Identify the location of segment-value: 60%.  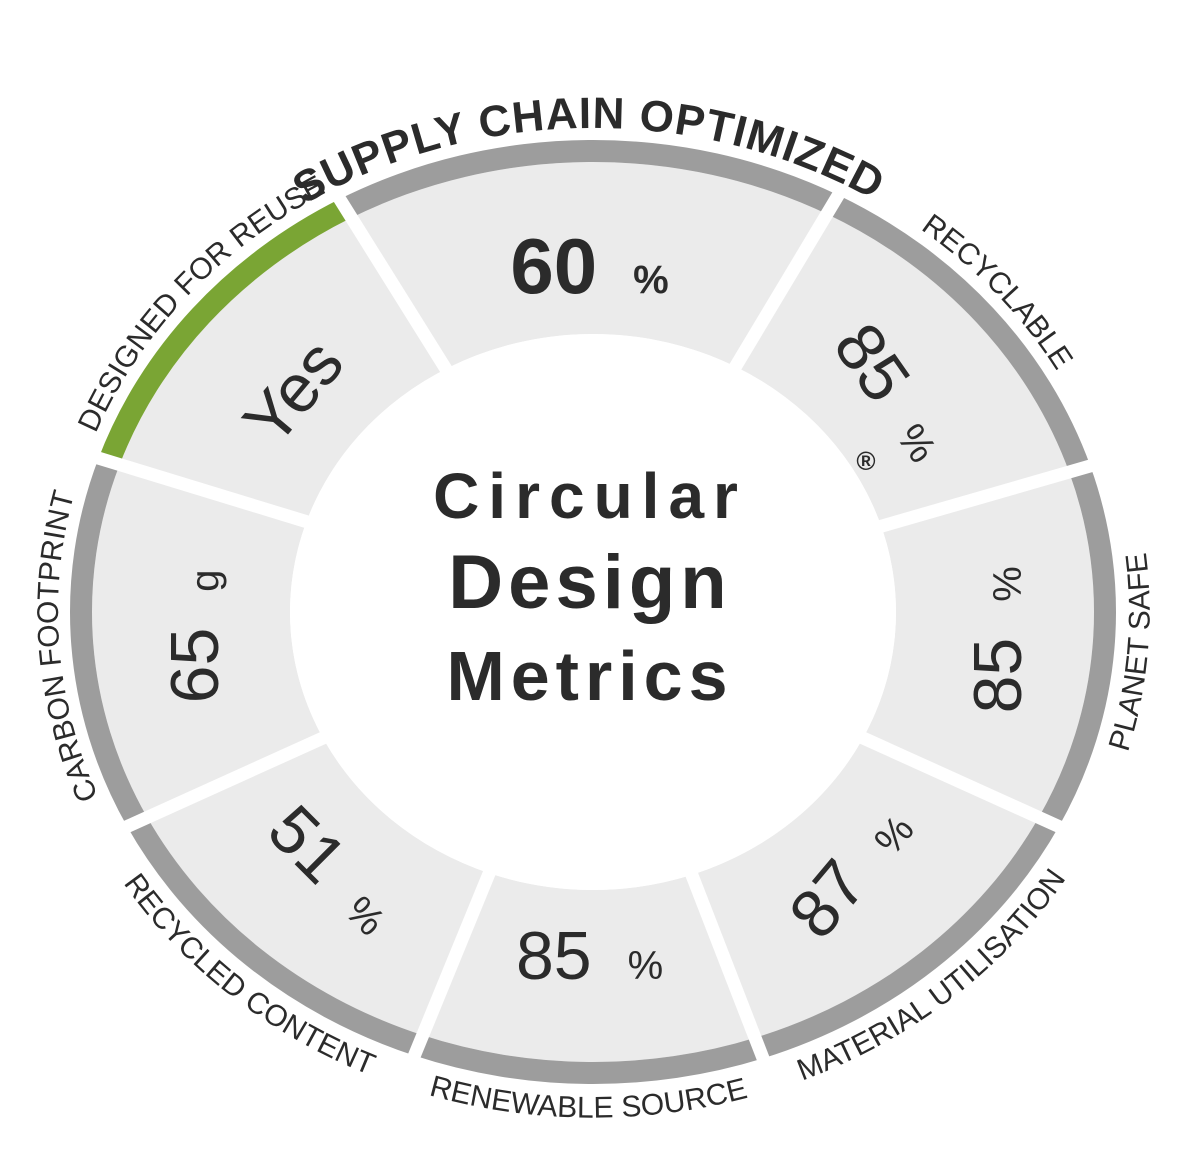
(589, 266).